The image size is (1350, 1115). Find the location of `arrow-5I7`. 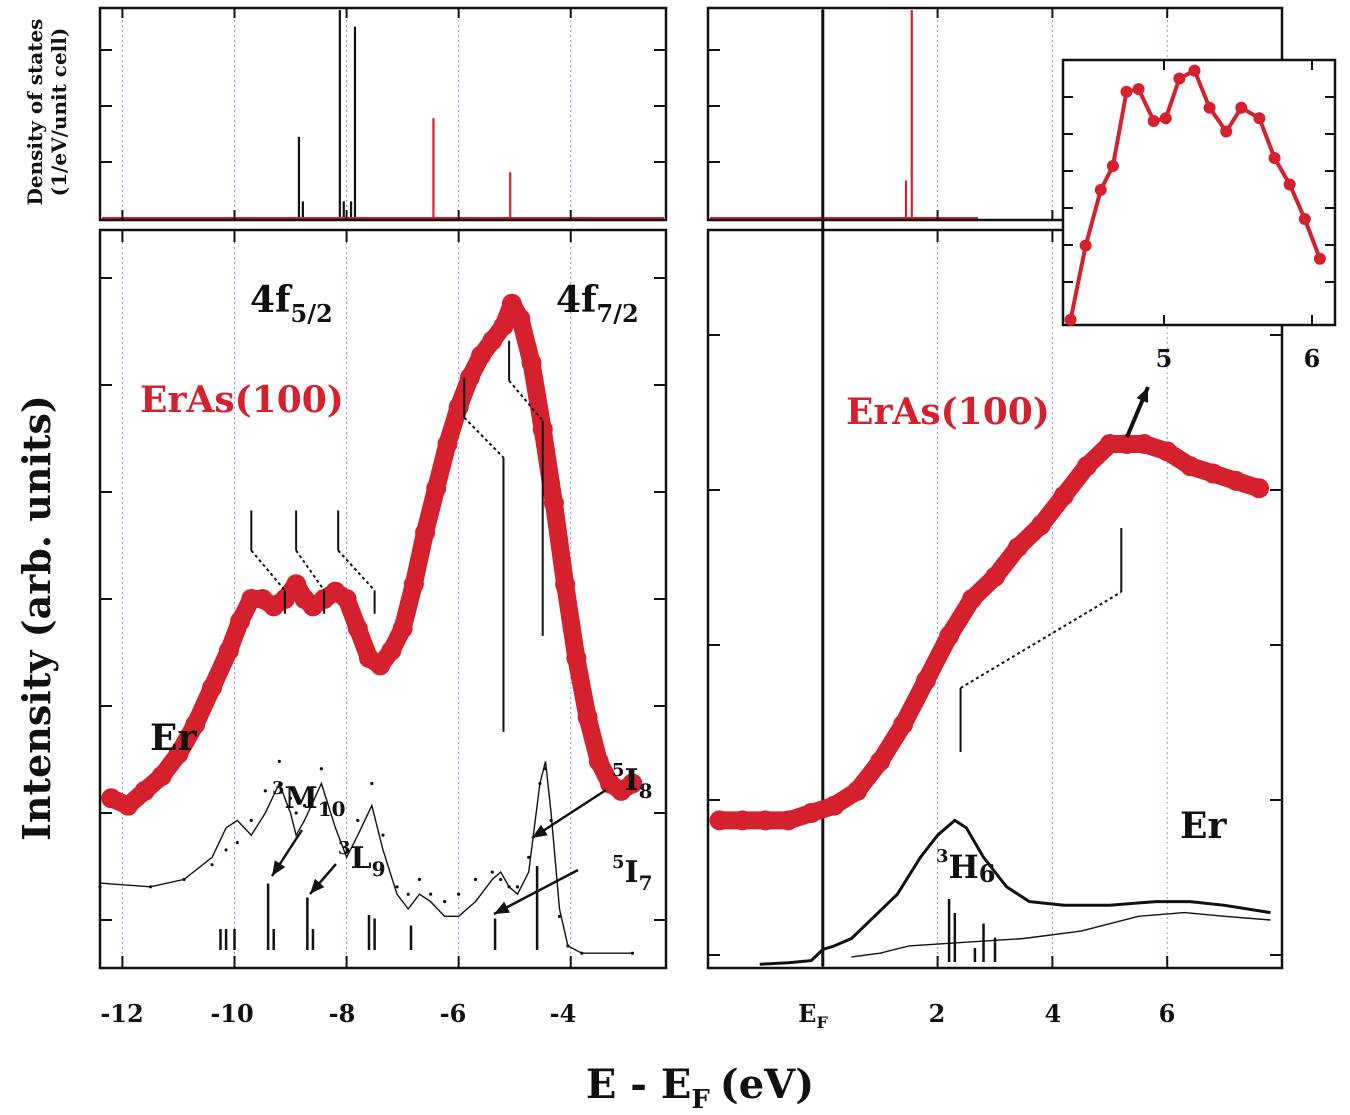

arrow-5I7 is located at coordinates (536, 892).